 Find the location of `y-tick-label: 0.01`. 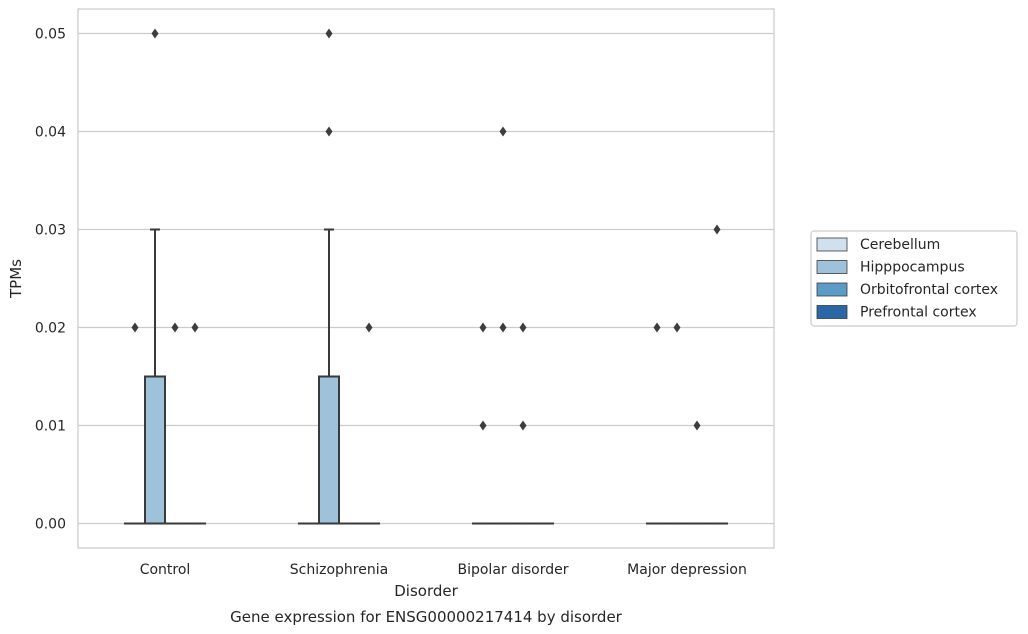

y-tick-label: 0.01 is located at coordinates (50, 427).